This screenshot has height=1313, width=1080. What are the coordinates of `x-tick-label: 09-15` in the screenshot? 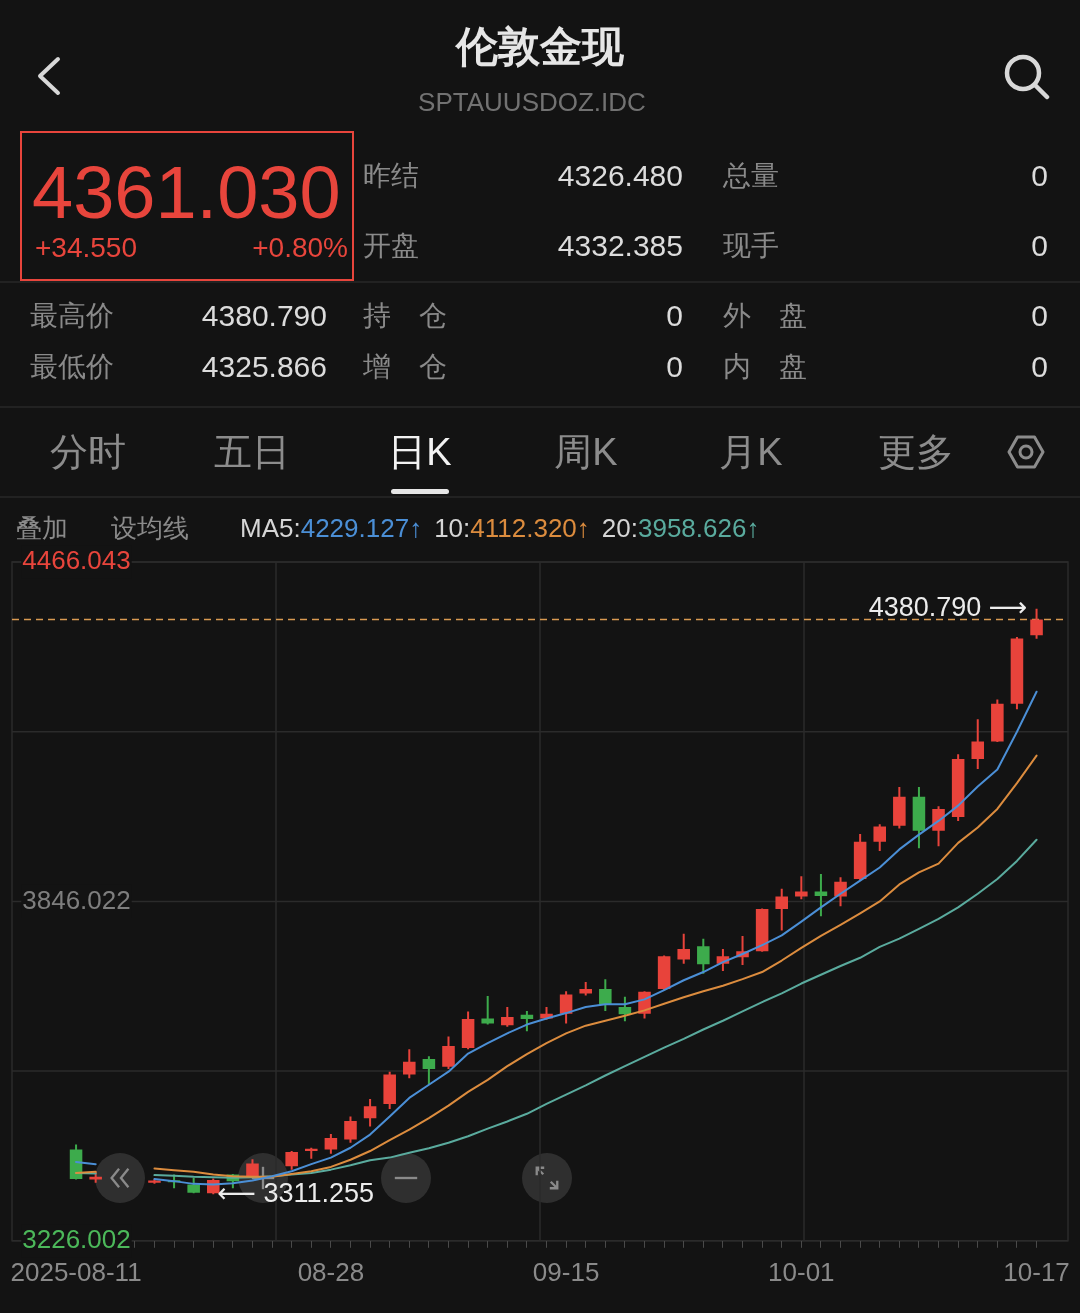 It's located at (566, 1271).